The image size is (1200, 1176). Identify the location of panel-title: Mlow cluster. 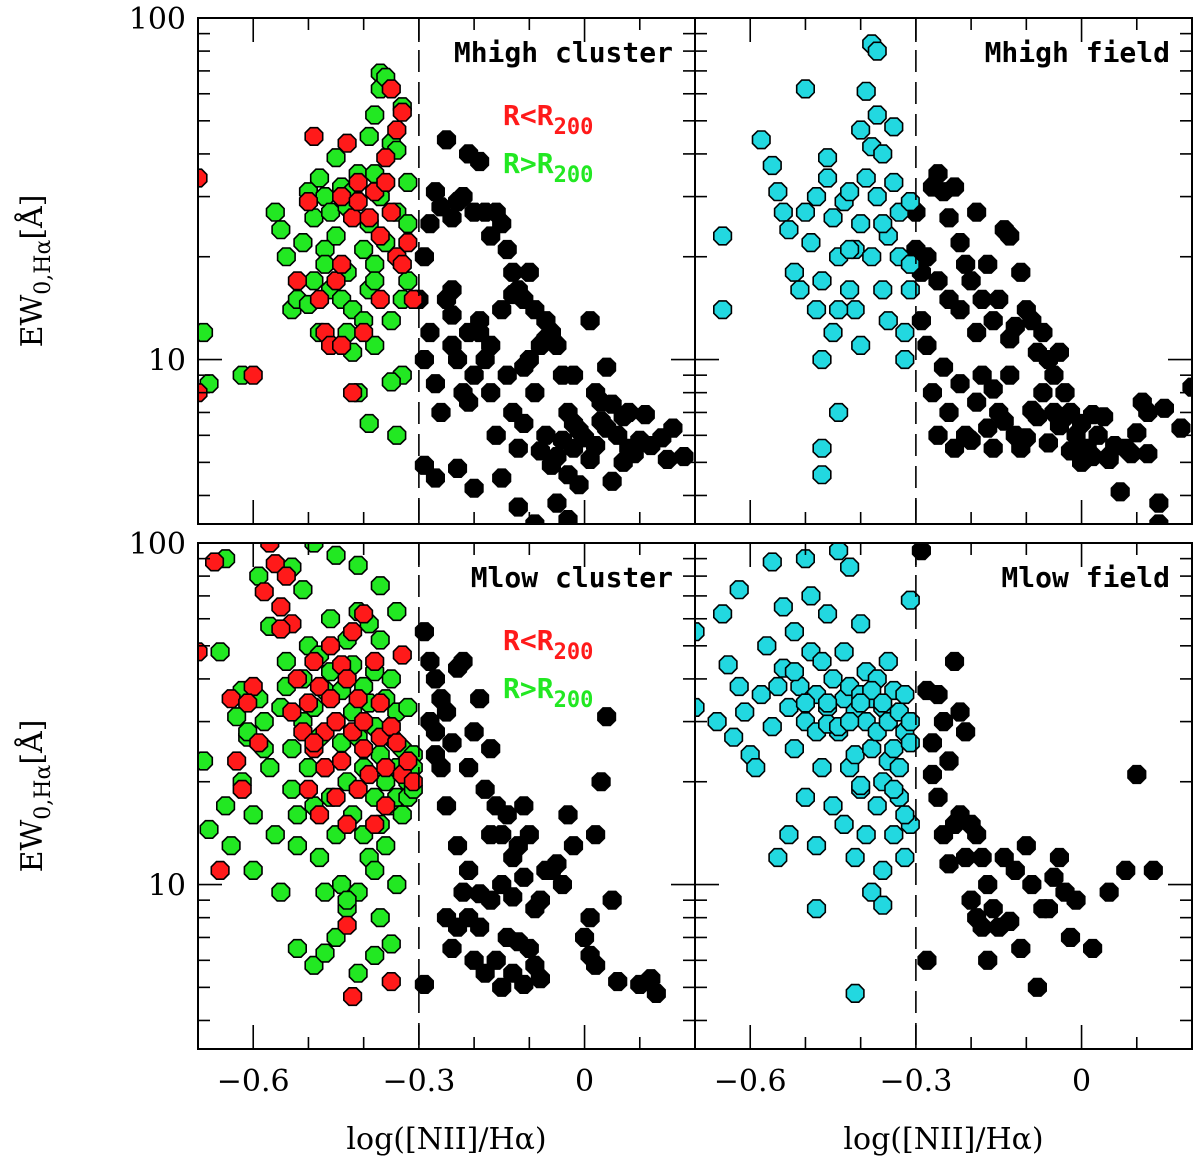
(572, 577).